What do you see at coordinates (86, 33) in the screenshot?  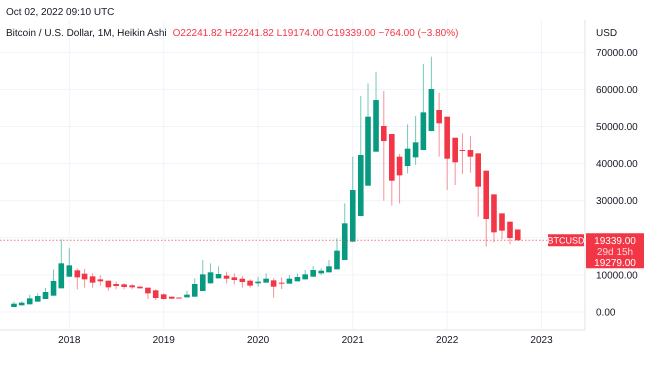 I see `text: Bitcoin / U.S. Dollar, 1M, Heikin Ashi` at bounding box center [86, 33].